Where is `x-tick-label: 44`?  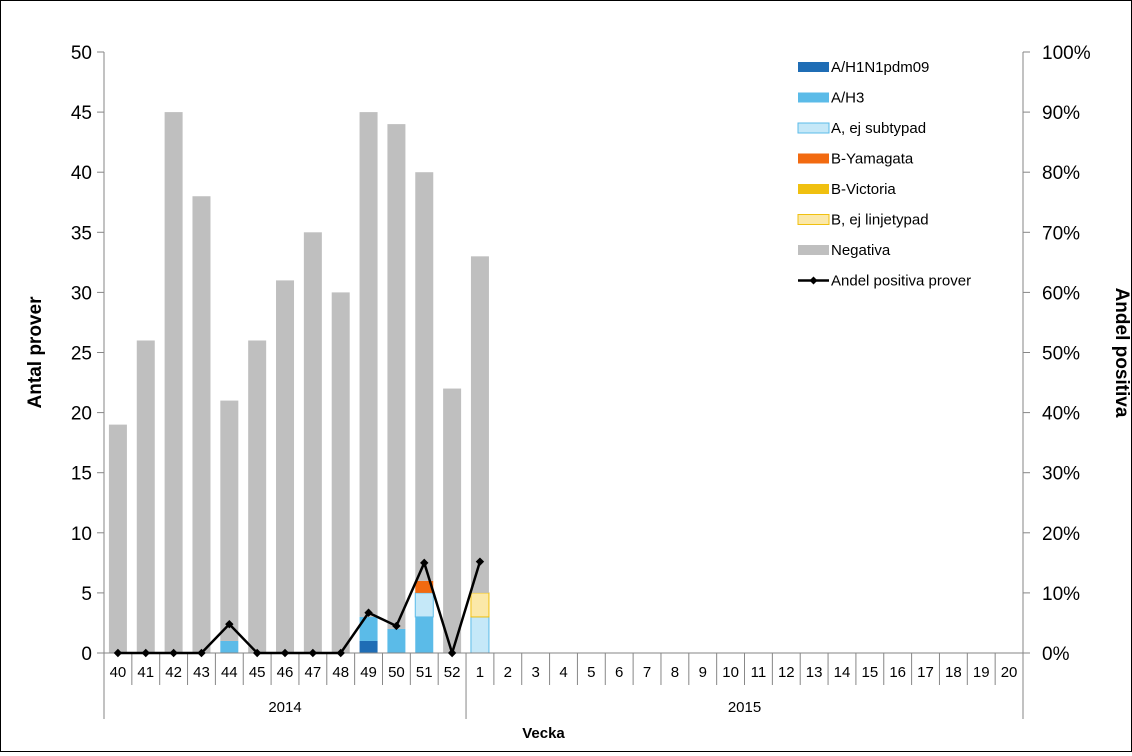
x-tick-label: 44 is located at coordinates (229, 672).